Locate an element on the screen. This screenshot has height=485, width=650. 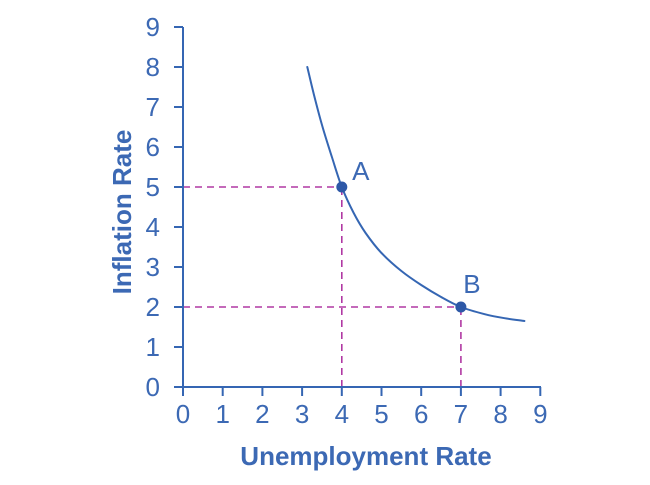
y-tick-label-8: 8 is located at coordinates (153, 67).